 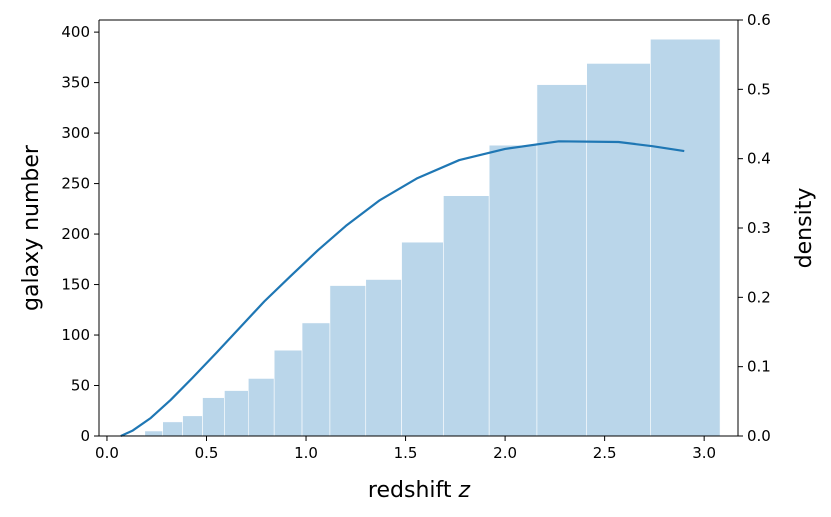 I want to click on y-tick-label: 150, so click(x=75, y=285).